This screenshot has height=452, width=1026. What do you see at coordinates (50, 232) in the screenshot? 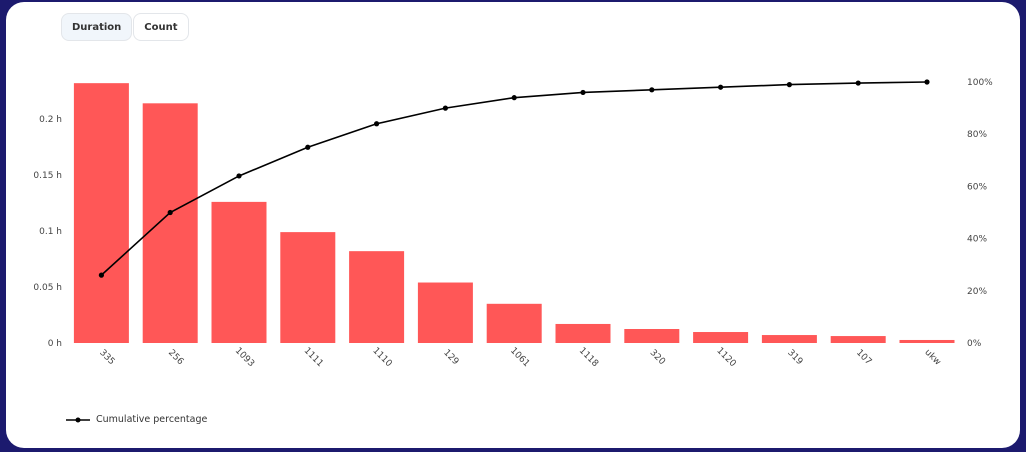
I see `y-left-tick-label: 0.1 h` at bounding box center [50, 232].